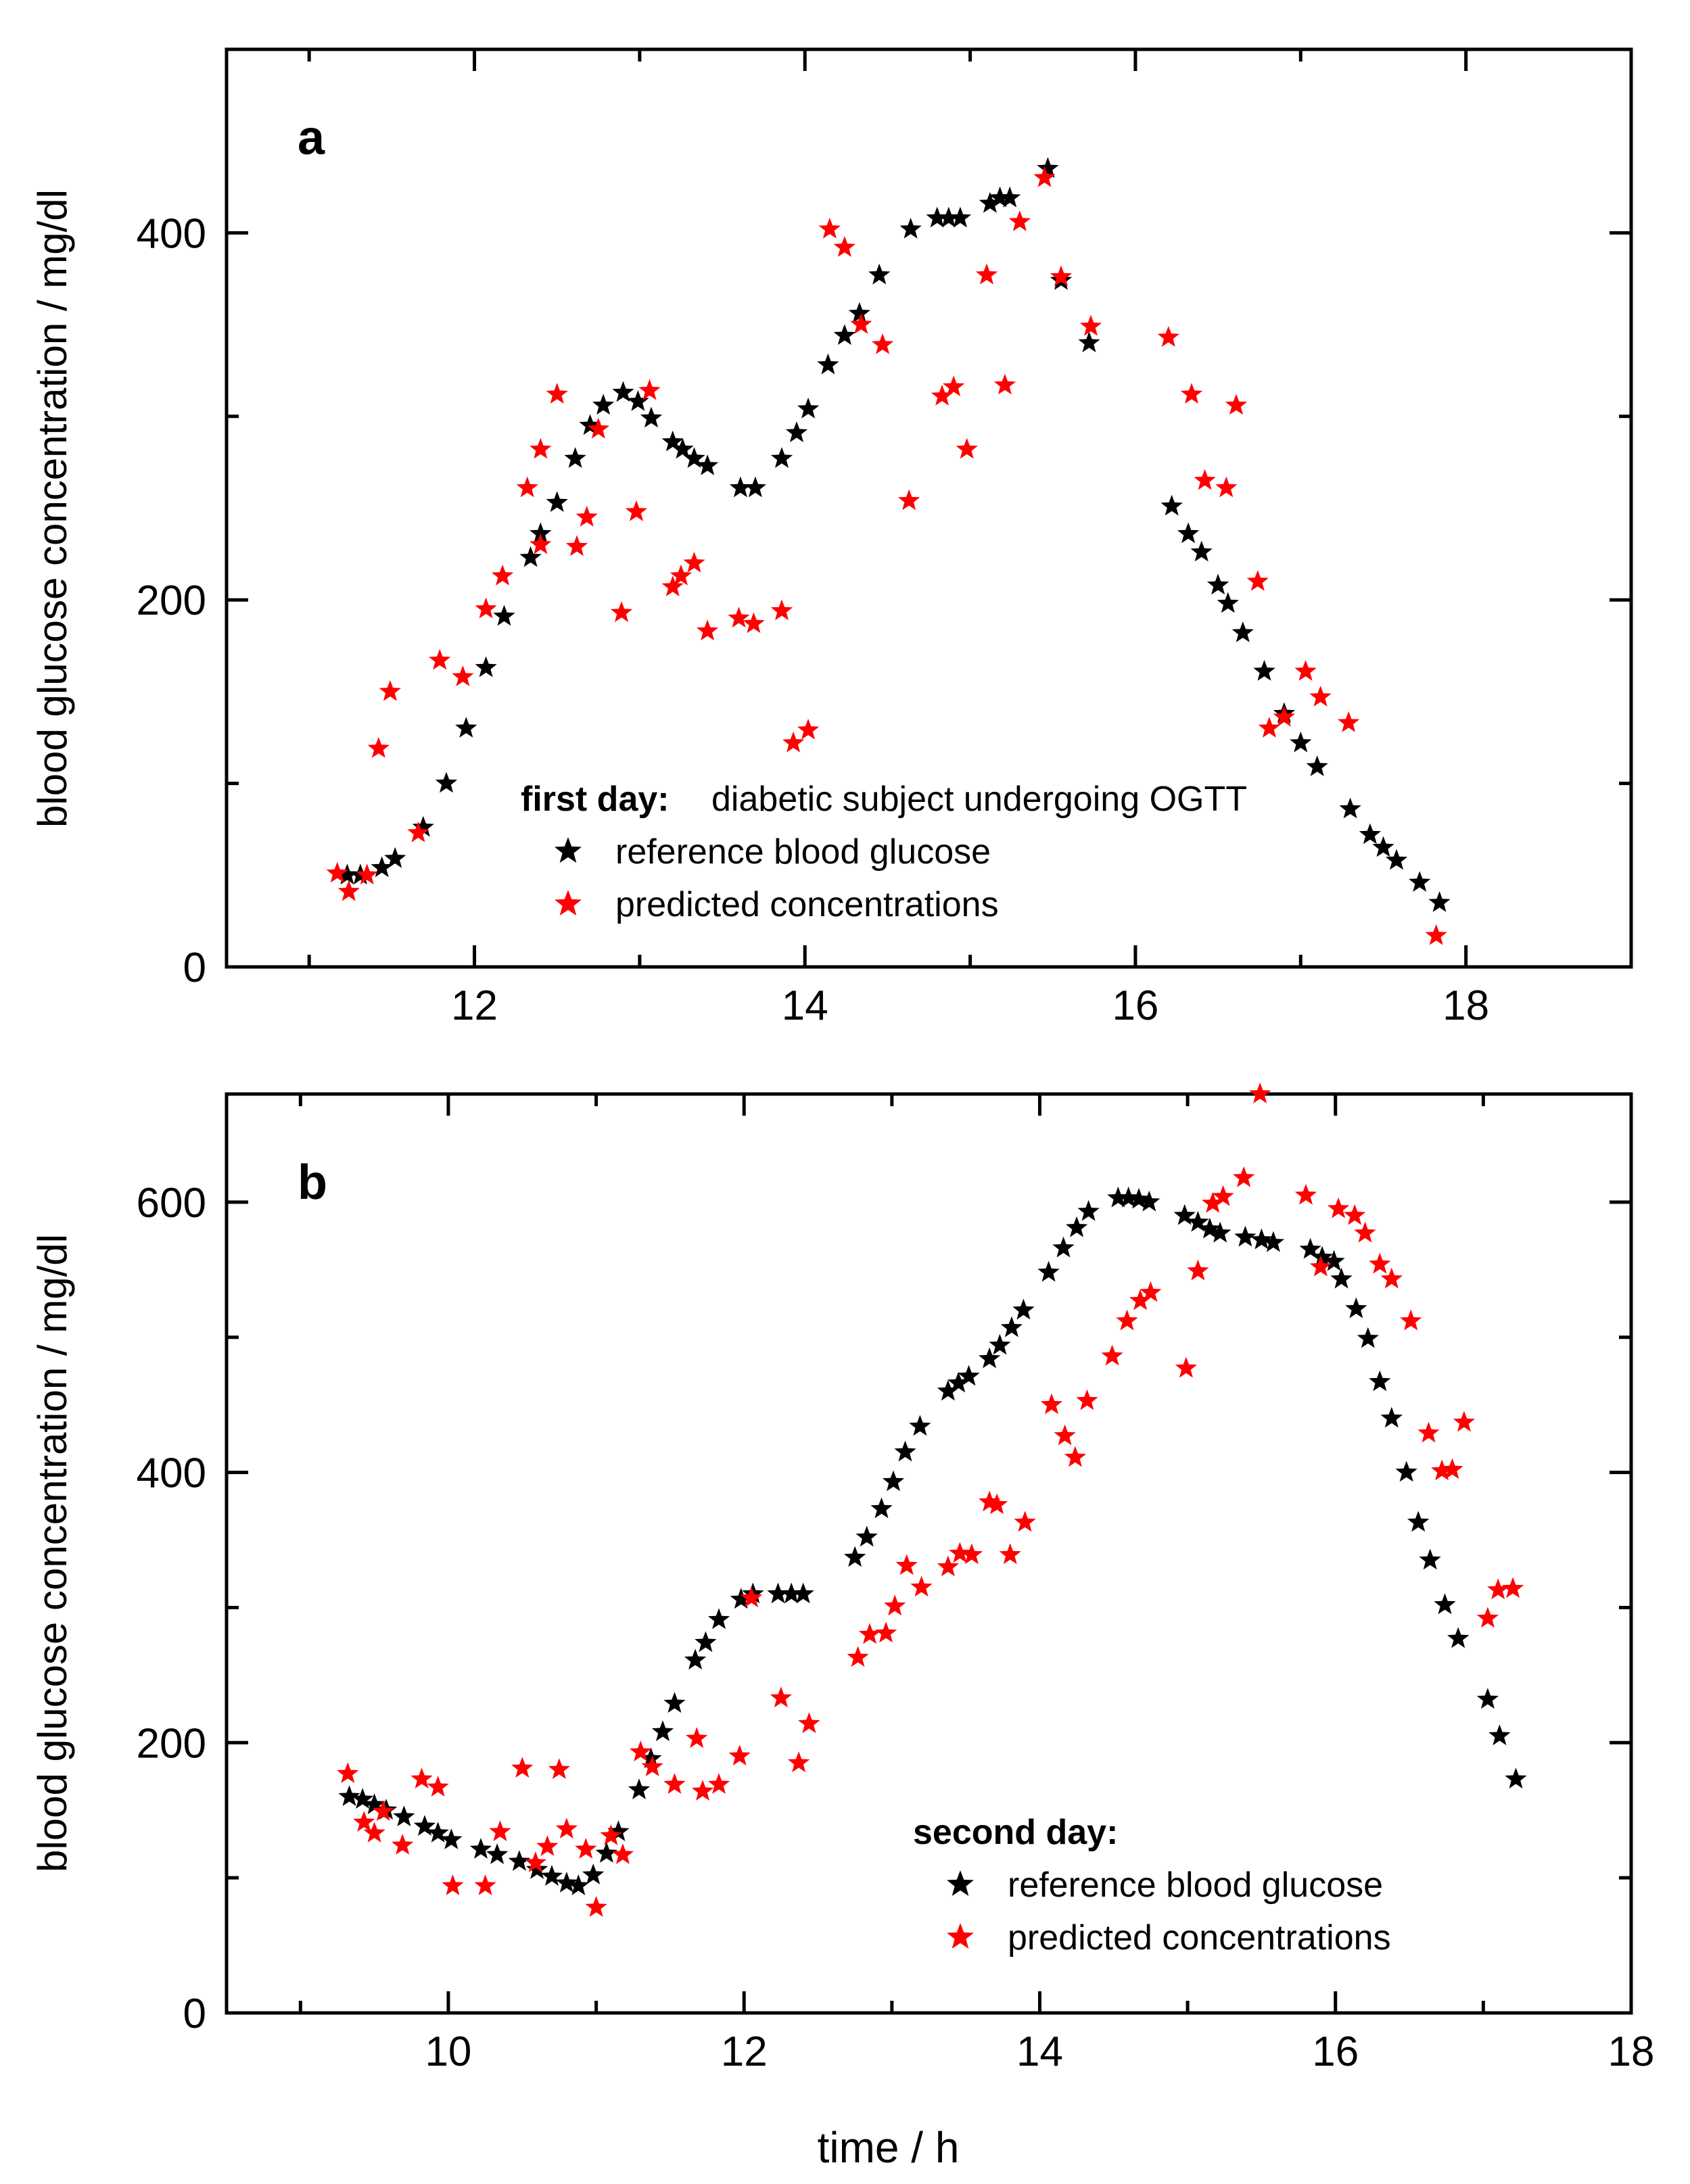 The image size is (1690, 2184). I want to click on legend-predicted-marker, so click(960, 1936).